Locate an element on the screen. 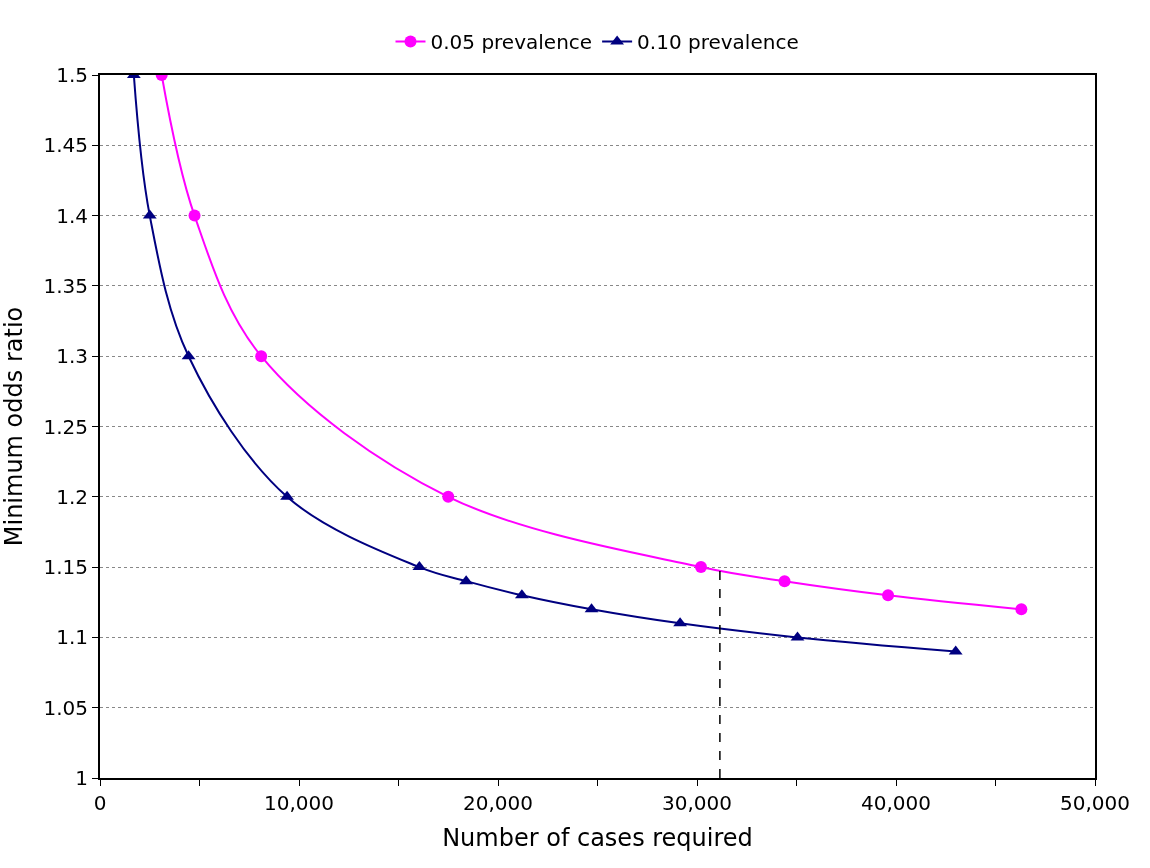 The height and width of the screenshot is (868, 1150). y-tick-label: 1.2 is located at coordinates (72, 496).